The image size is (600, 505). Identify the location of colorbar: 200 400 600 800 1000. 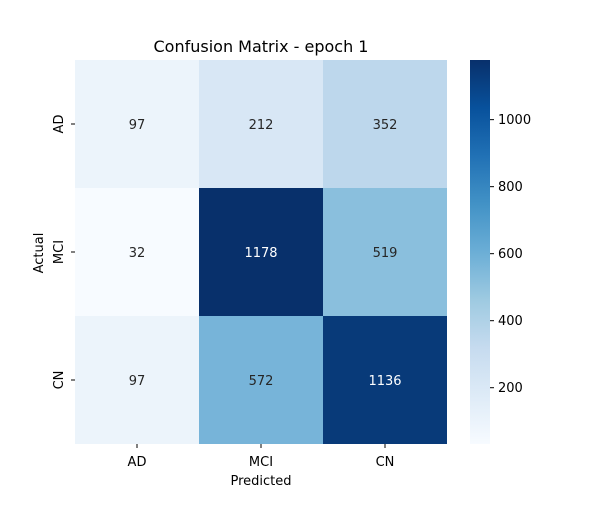
(500, 252).